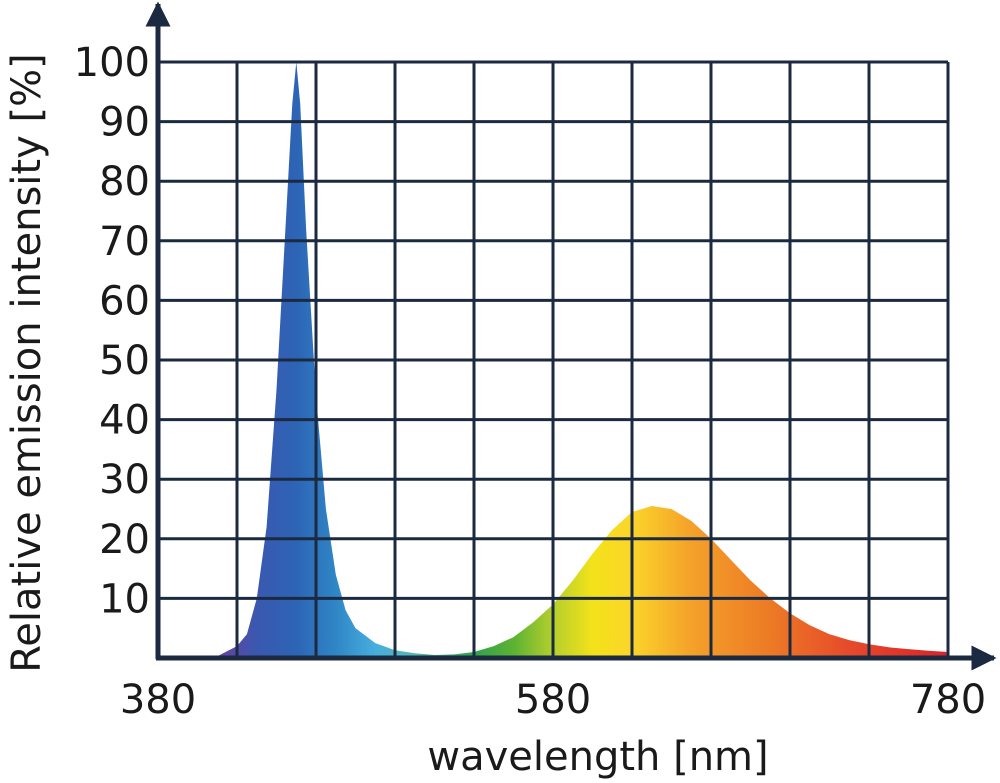 The height and width of the screenshot is (783, 1000). What do you see at coordinates (27, 362) in the screenshot?
I see `y-axis-title: Relative emission intensity [%]` at bounding box center [27, 362].